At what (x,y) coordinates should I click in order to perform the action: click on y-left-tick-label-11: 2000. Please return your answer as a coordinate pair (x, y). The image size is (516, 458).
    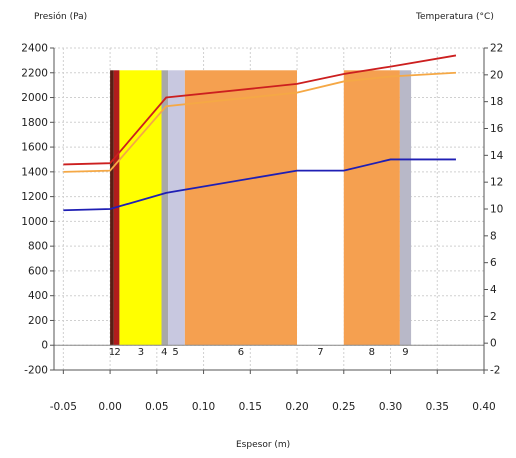
    Looking at the image, I should click on (34, 98).